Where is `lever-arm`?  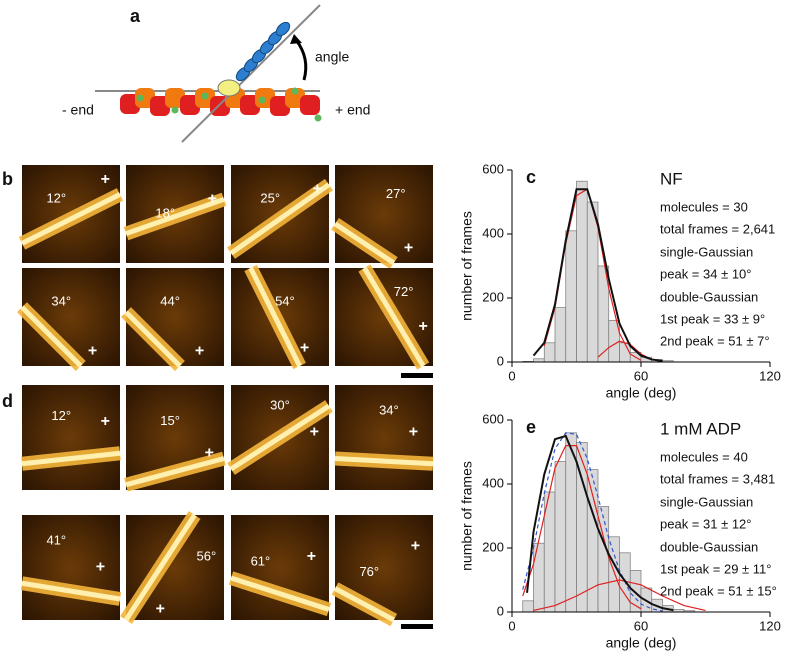
lever-arm is located at coordinates (263, 51).